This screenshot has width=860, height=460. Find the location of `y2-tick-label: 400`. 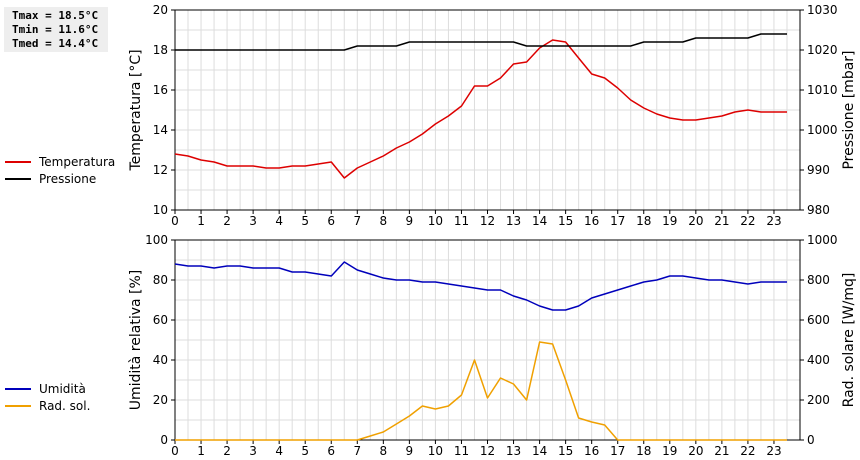

y2-tick-label: 400 is located at coordinates (818, 360).